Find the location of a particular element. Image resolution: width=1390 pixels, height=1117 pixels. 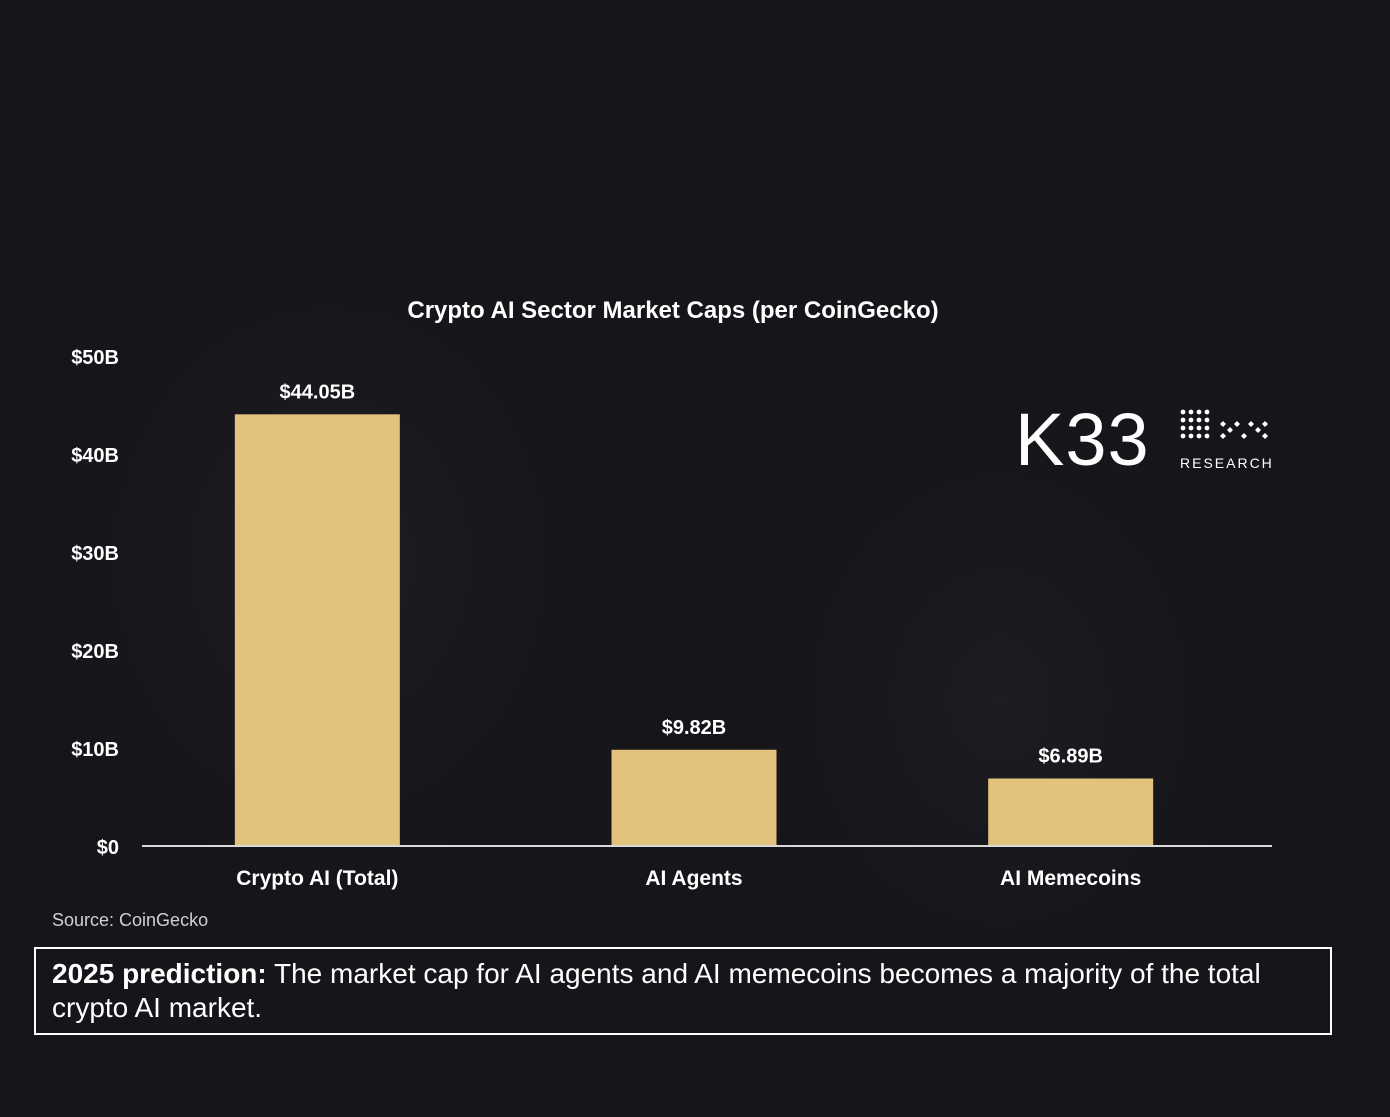

y-tick-label: $50B is located at coordinates (95, 358).